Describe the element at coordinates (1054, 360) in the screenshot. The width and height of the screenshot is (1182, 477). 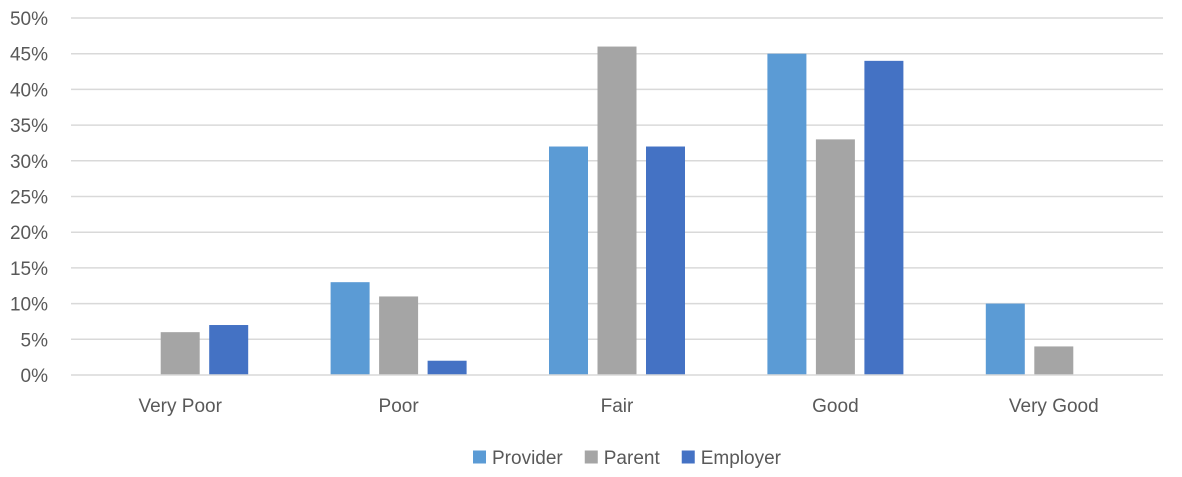
I see `bar-parent-very-good` at that location.